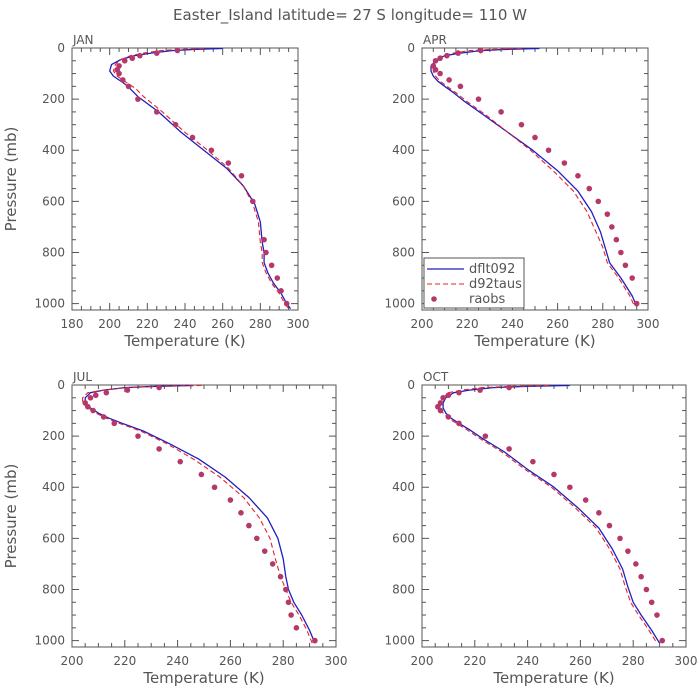 This screenshot has height=700, width=700. Describe the element at coordinates (492, 269) in the screenshot. I see `legend-label-dflt092: dflt092` at that location.